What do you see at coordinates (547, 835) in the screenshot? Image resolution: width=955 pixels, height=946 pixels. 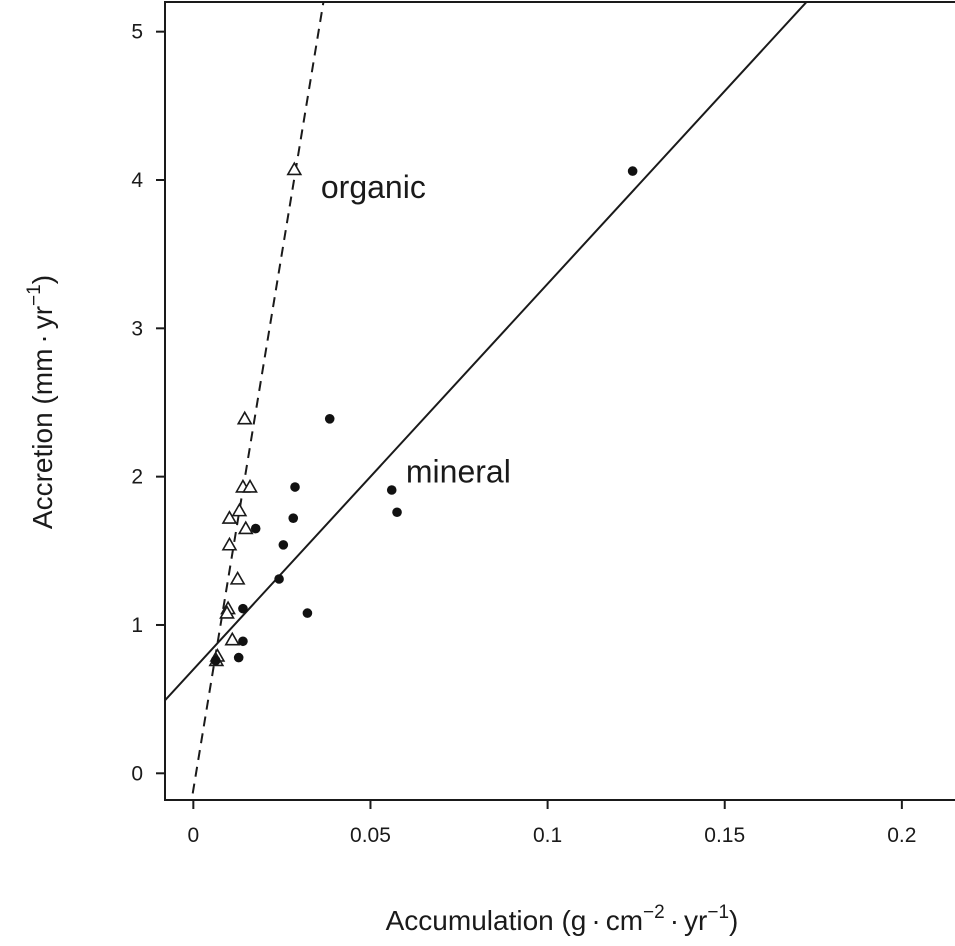 I see `x-tick-label: 0.1` at bounding box center [547, 835].